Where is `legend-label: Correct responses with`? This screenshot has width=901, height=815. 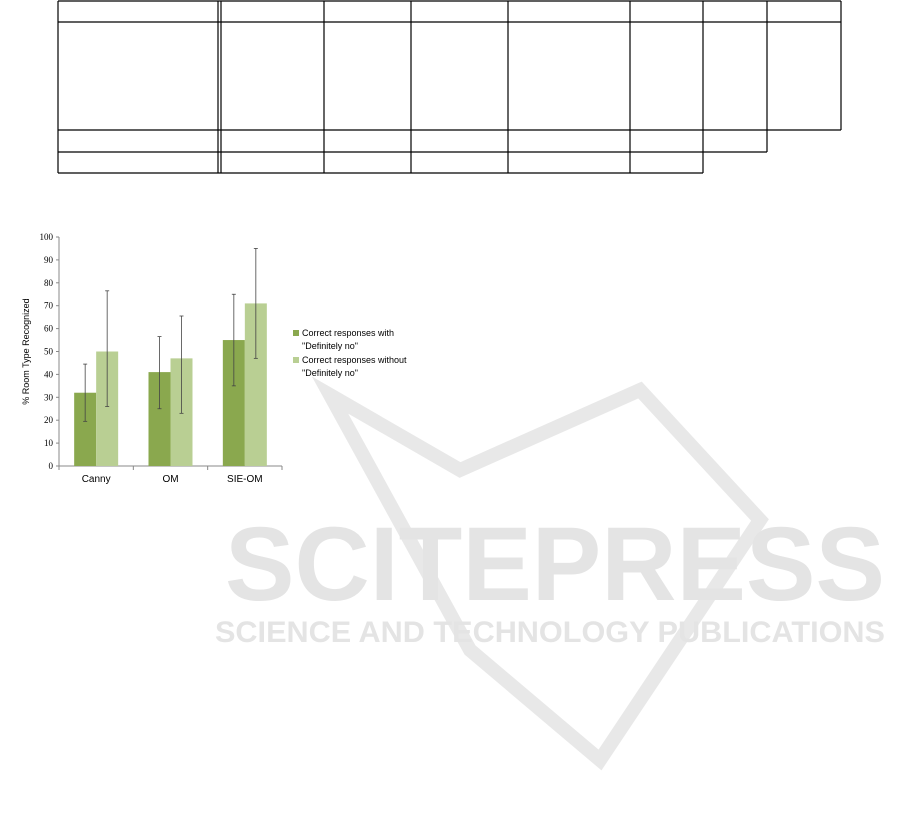
legend-label: Correct responses with is located at coordinates (348, 333).